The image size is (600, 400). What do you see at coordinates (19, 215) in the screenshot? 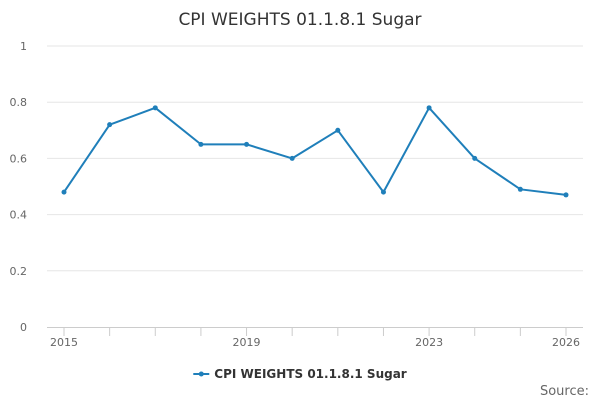
I see `y-tick-label: 0.4` at bounding box center [19, 215].